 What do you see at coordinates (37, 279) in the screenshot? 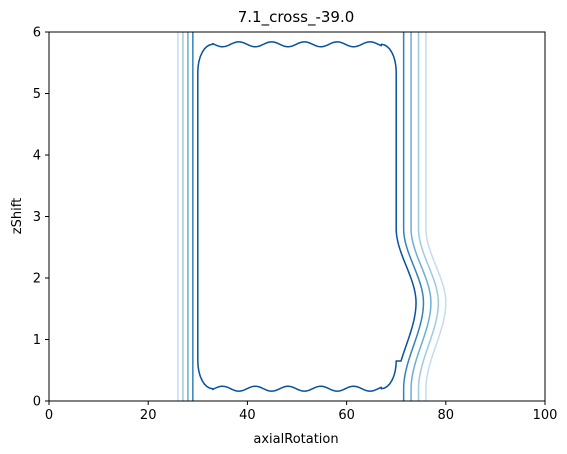
I see `y-tick-label: 2` at bounding box center [37, 279].